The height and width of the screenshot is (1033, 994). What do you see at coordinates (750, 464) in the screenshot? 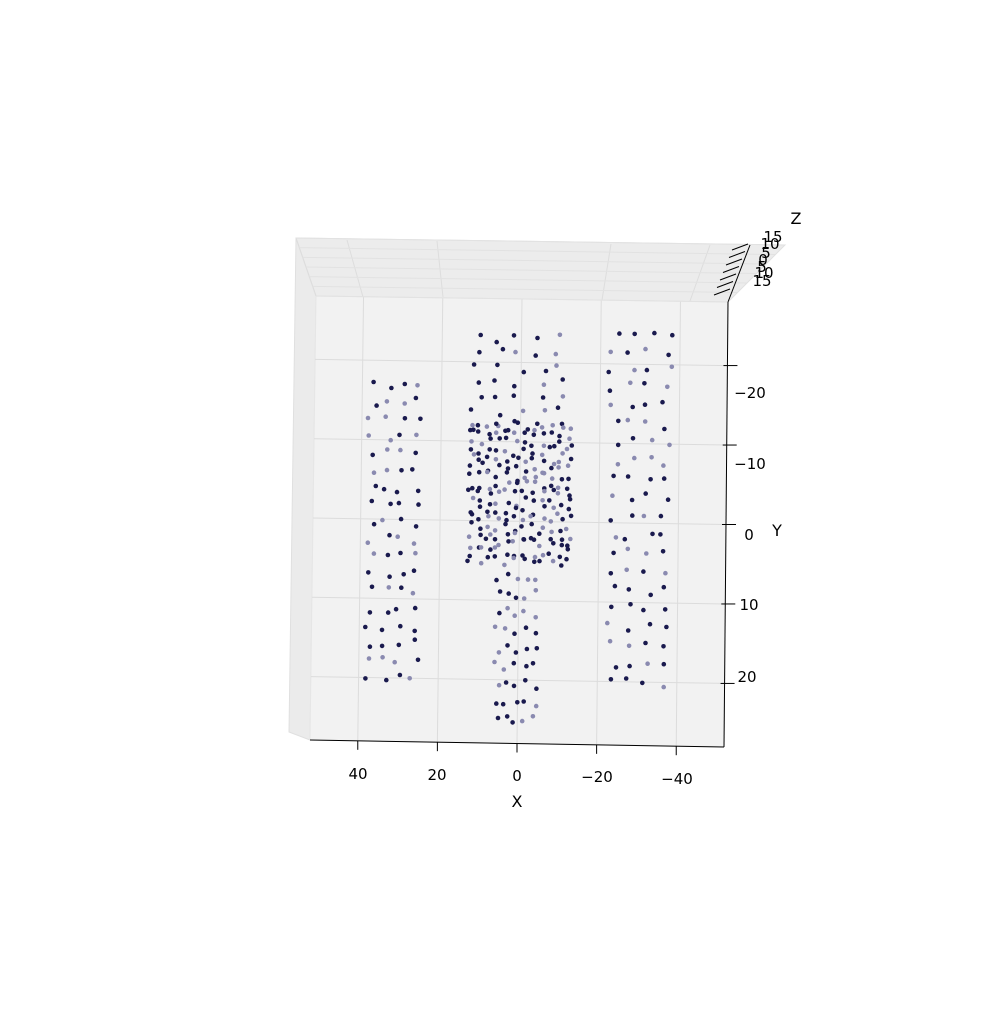
I see `y-tick-label: −10` at bounding box center [750, 464].